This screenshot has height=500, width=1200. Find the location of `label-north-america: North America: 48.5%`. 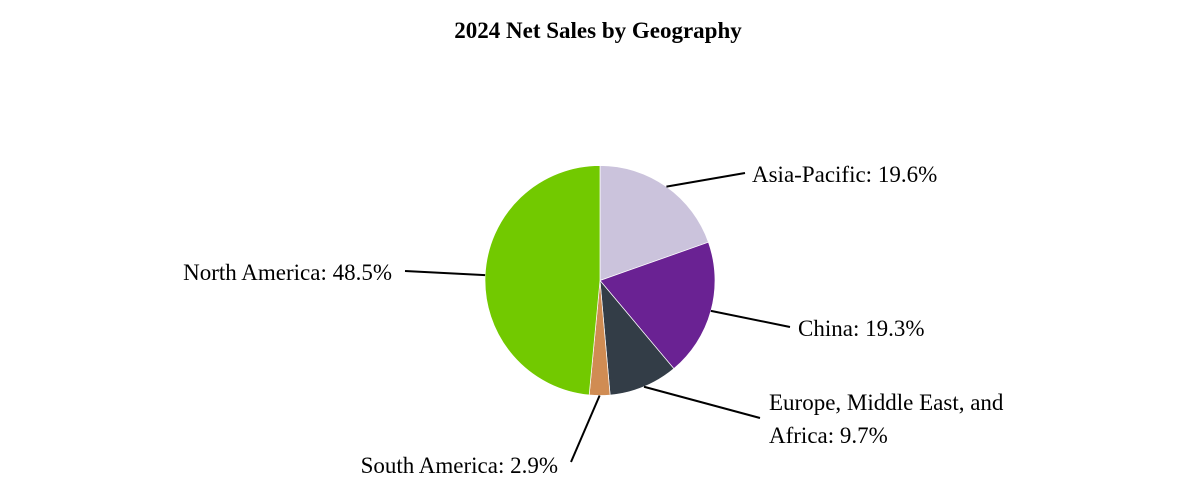

label-north-america: North America: 48.5% is located at coordinates (287, 272).